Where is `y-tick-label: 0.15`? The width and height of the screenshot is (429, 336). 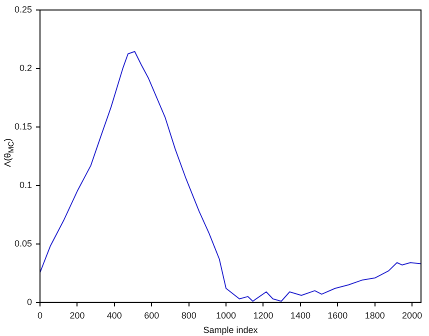
y-tick-label: 0.15 is located at coordinates (23, 126).